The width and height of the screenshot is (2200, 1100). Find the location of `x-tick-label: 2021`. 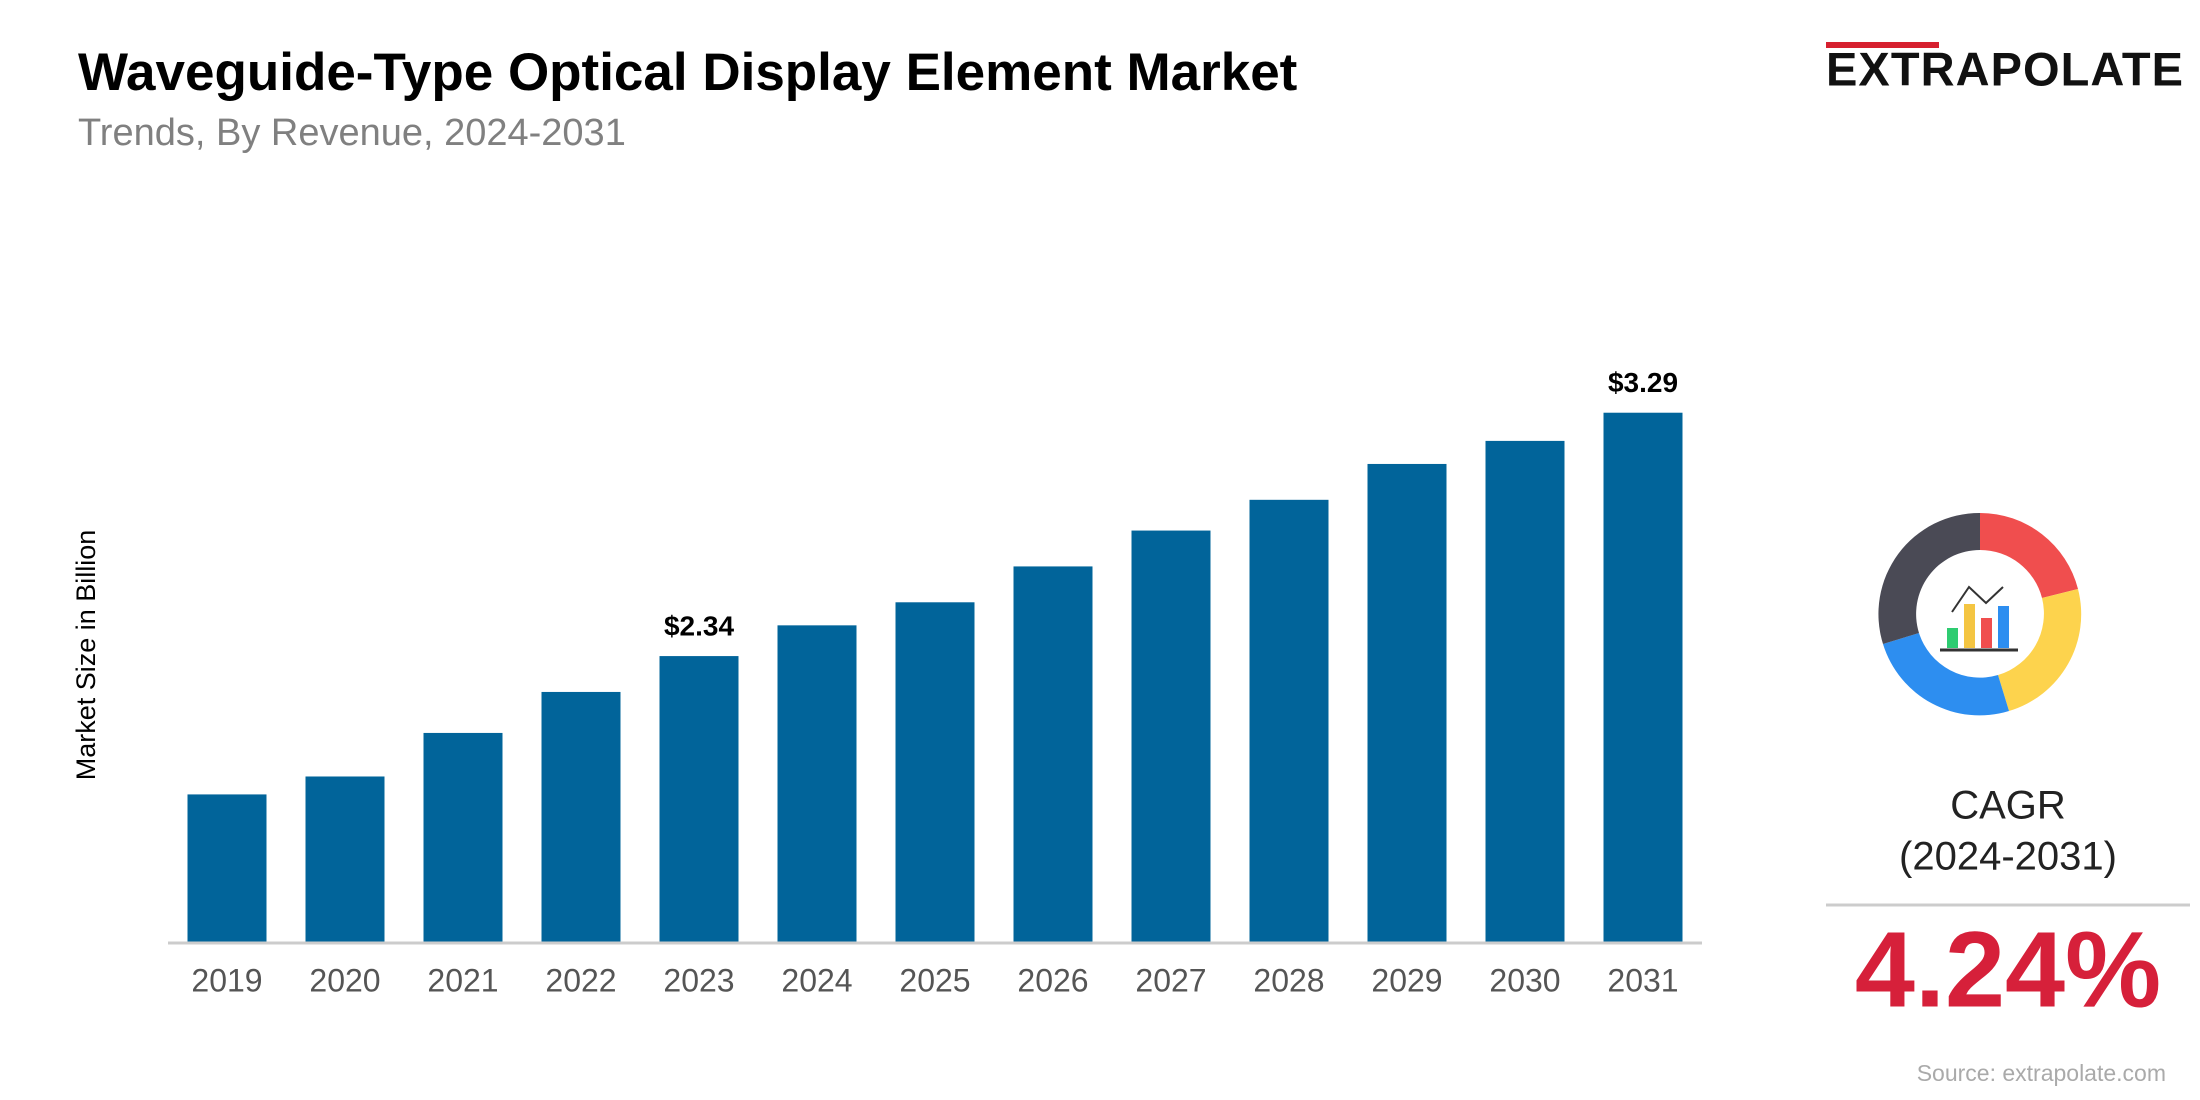

x-tick-label: 2021 is located at coordinates (462, 980).